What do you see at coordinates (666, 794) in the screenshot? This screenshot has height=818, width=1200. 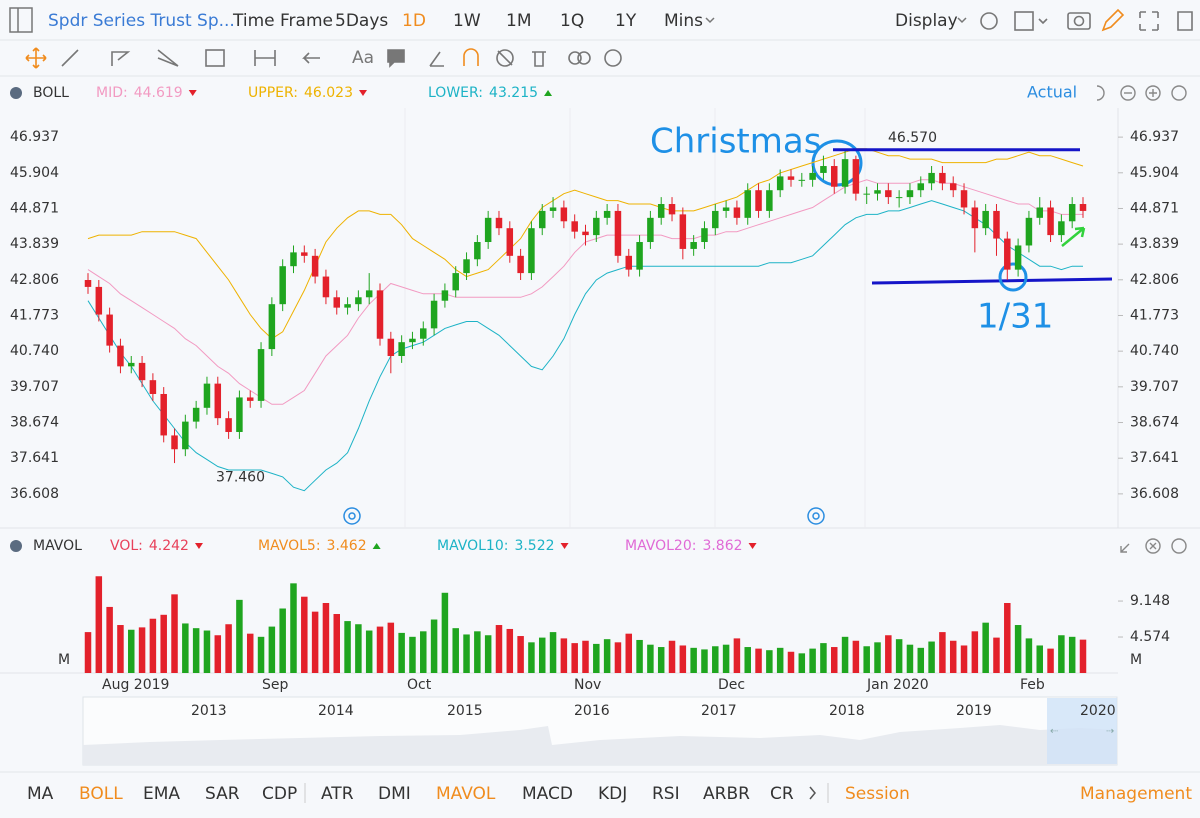 I see `indicator-tab: RSI` at bounding box center [666, 794].